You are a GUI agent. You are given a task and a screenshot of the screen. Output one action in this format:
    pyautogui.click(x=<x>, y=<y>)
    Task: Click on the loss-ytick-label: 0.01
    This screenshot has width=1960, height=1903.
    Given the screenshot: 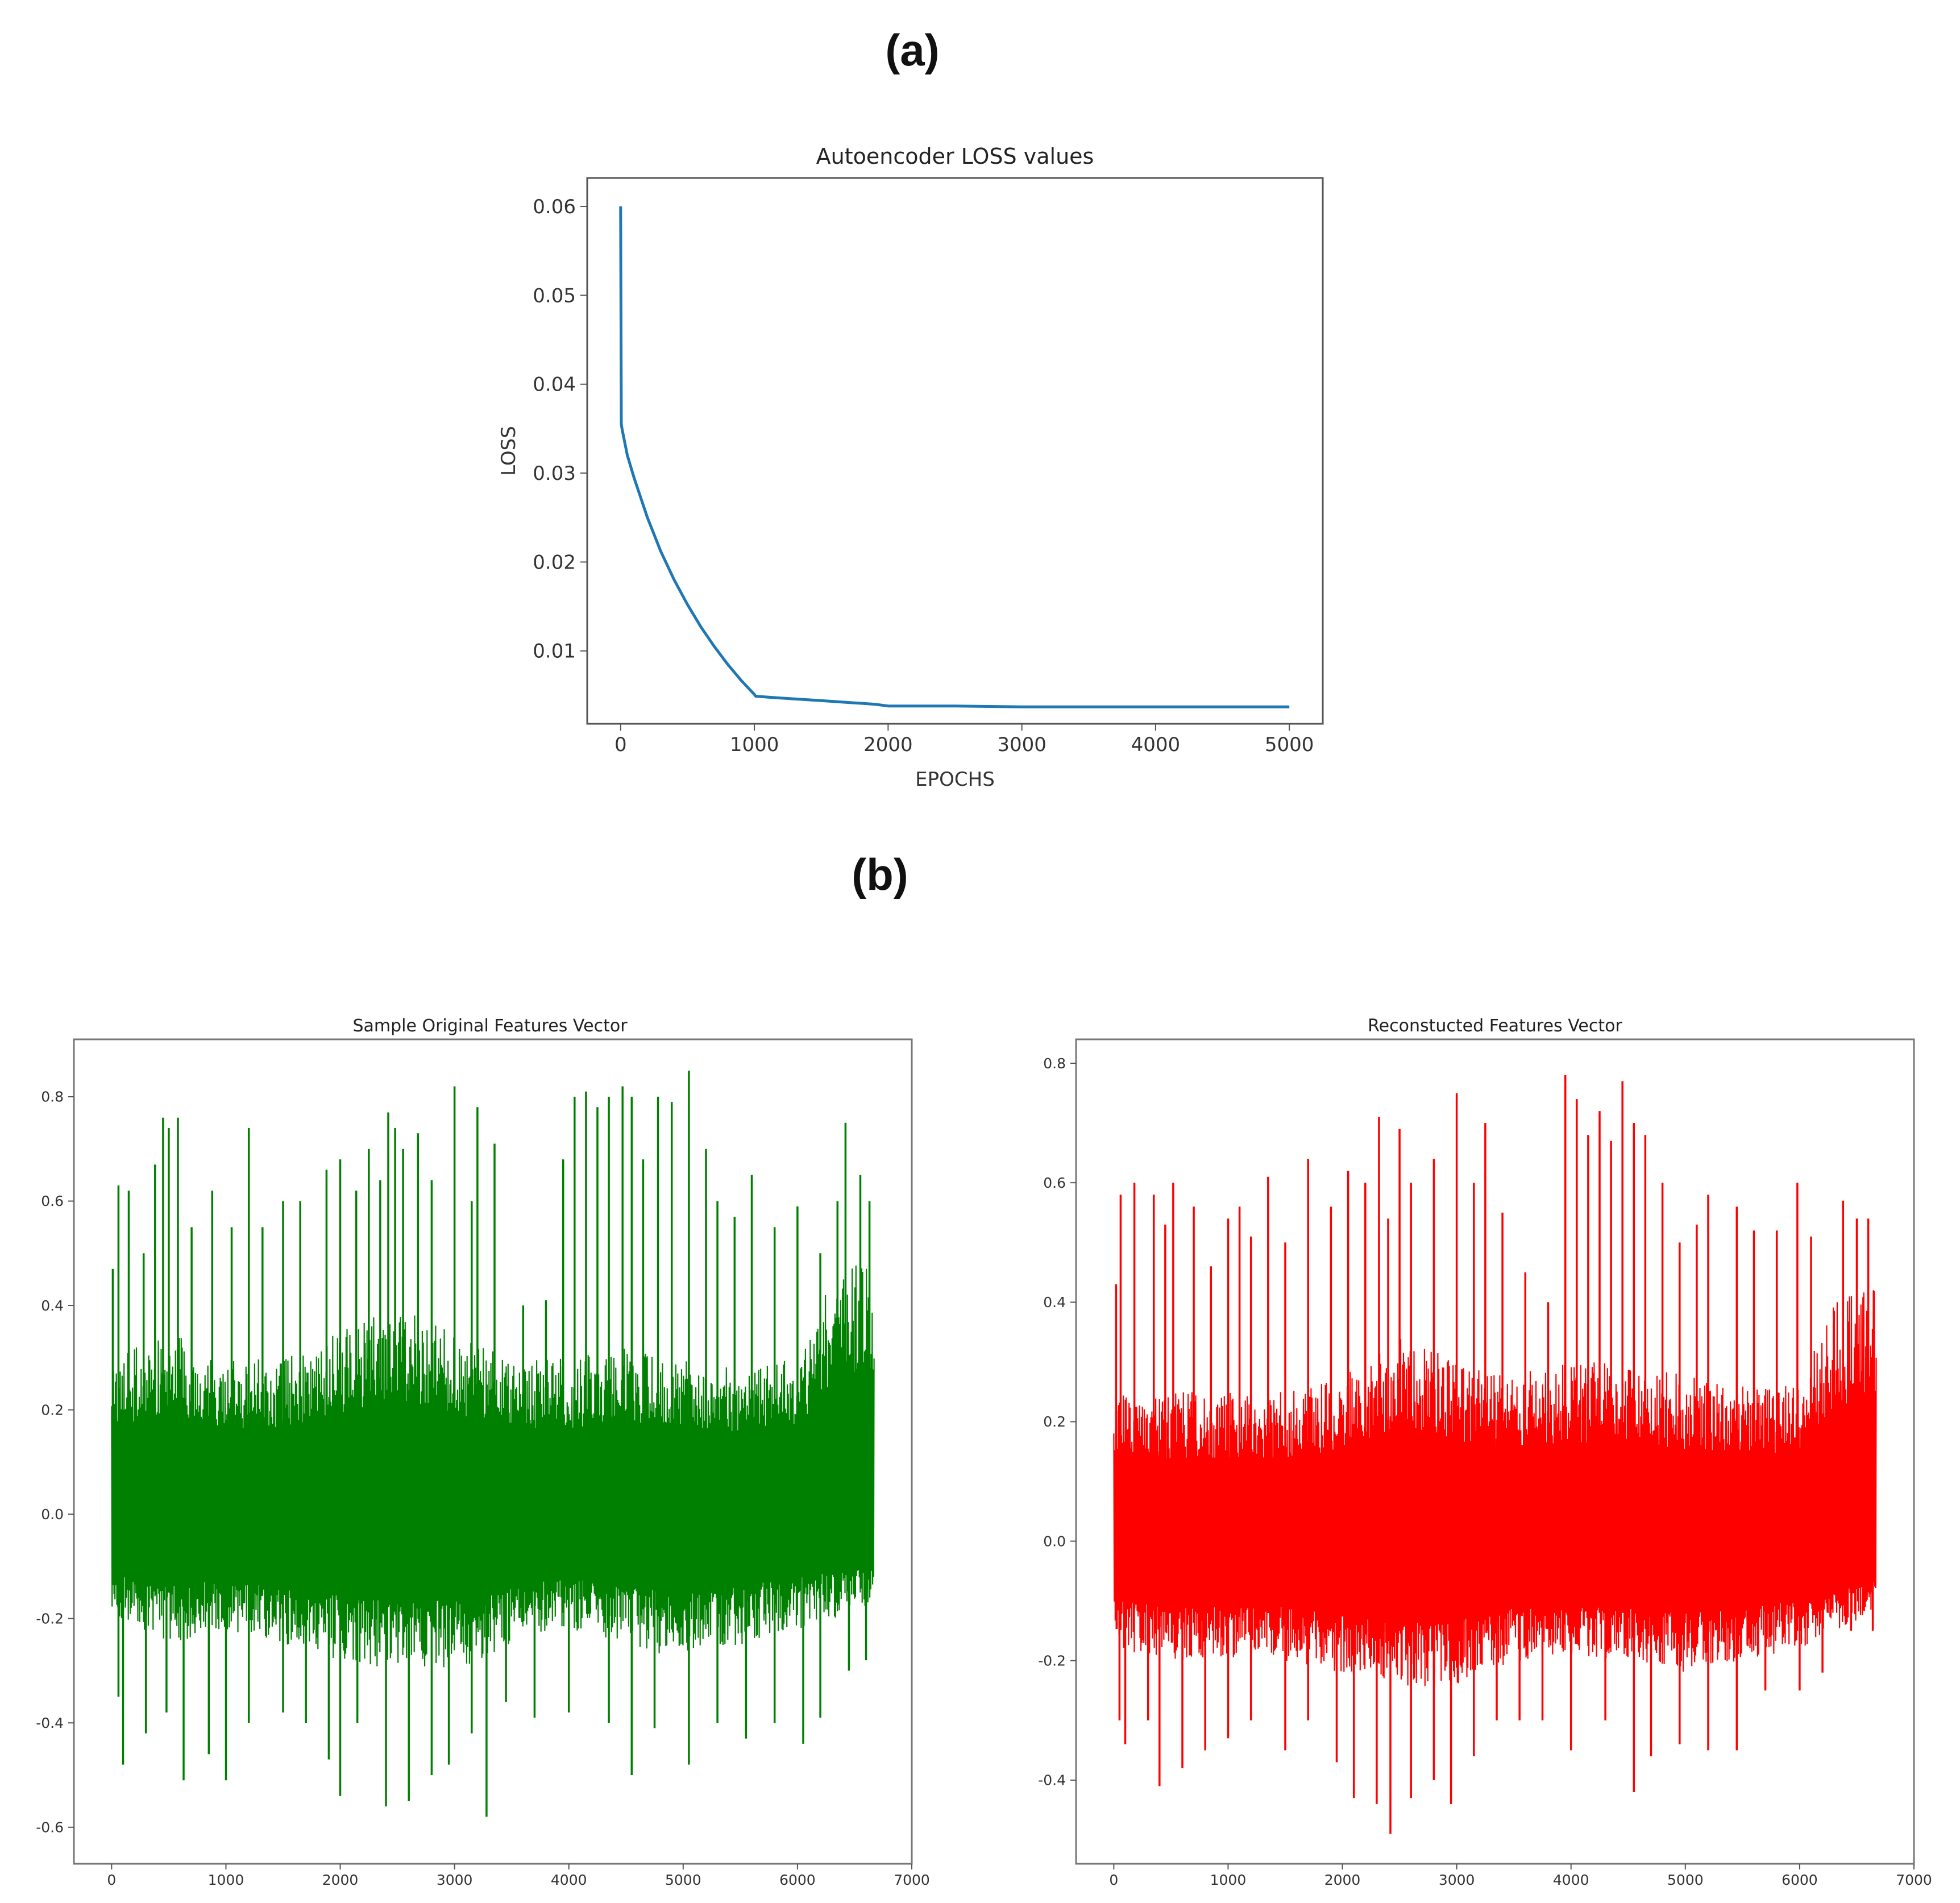 What is the action you would take?
    pyautogui.click(x=554, y=652)
    